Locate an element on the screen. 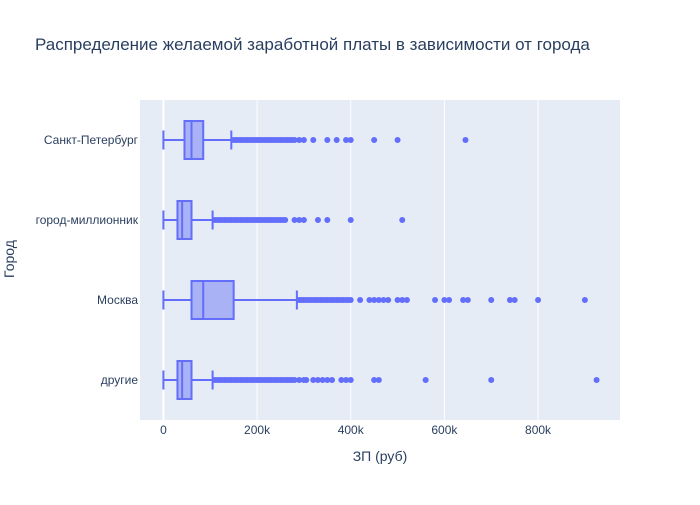 The image size is (700, 505). x-tick-labels: 0 200k 400k 600k 800k is located at coordinates (356, 430).